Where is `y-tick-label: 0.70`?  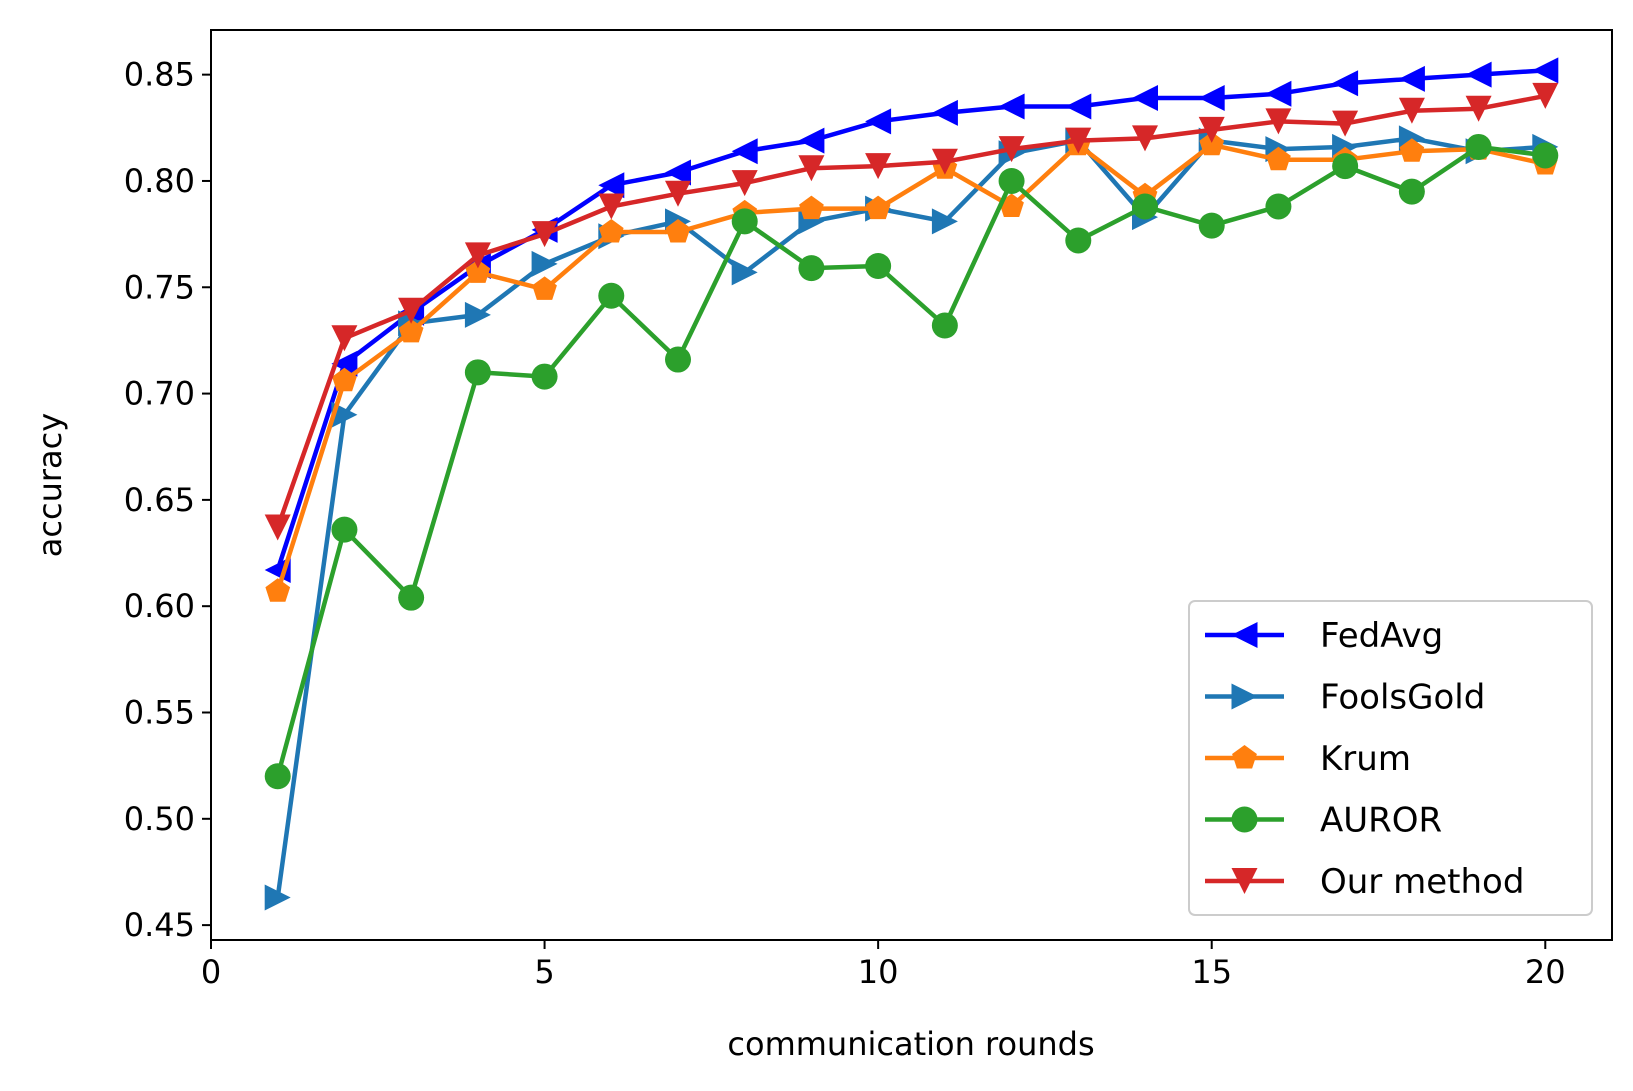
y-tick-label: 0.70 is located at coordinates (159, 394).